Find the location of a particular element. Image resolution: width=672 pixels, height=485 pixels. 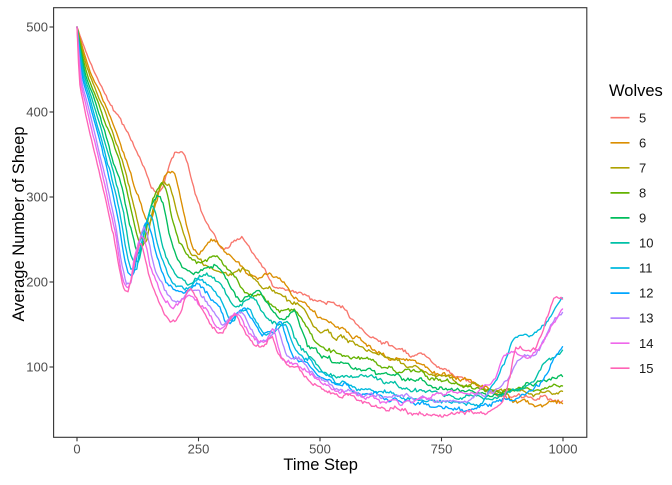

svg-text: Average Number of Sheep is located at coordinates (19, 223).